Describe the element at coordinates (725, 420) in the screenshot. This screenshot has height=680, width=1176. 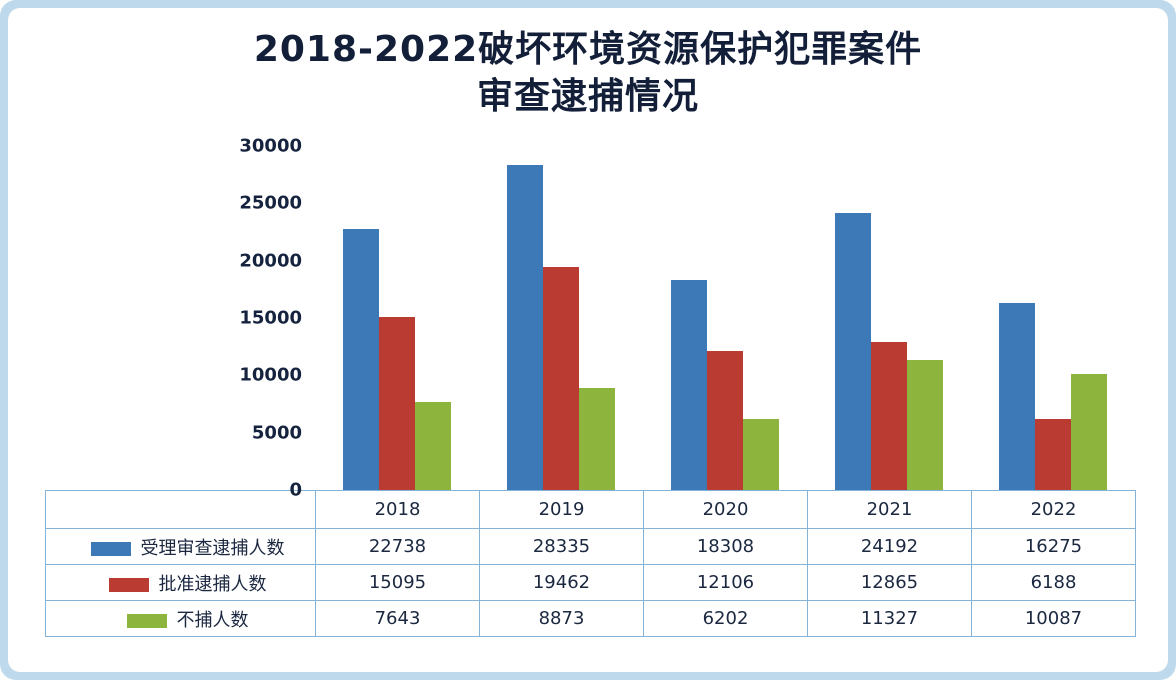
I see `bar-2020-series2` at that location.